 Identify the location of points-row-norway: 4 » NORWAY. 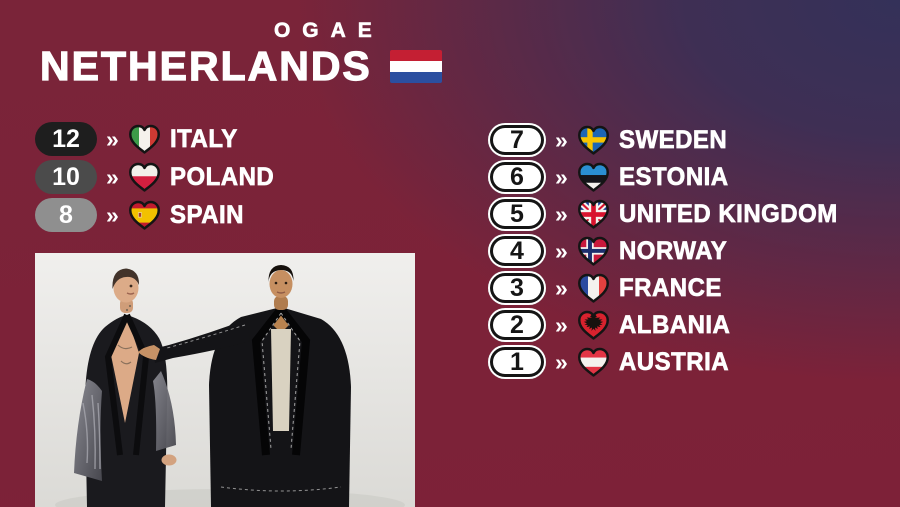
(667, 251).